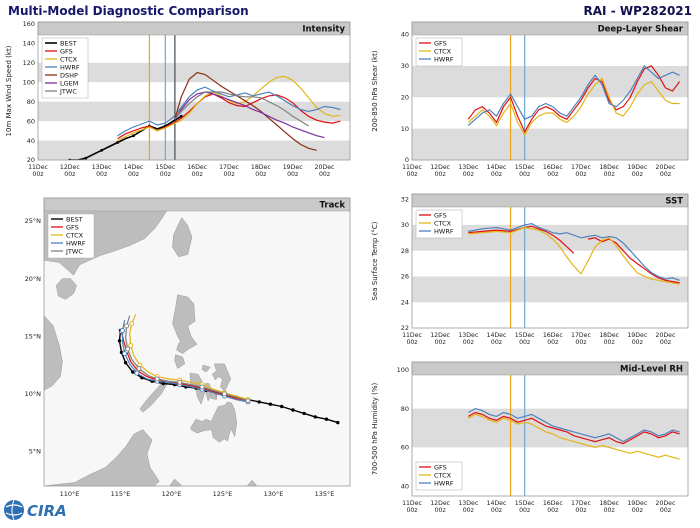 This screenshot has height=528, width=700. What do you see at coordinates (9, 90) in the screenshot?
I see `svg-text: 10m Max Wind Speed (kt)` at bounding box center [9, 90].